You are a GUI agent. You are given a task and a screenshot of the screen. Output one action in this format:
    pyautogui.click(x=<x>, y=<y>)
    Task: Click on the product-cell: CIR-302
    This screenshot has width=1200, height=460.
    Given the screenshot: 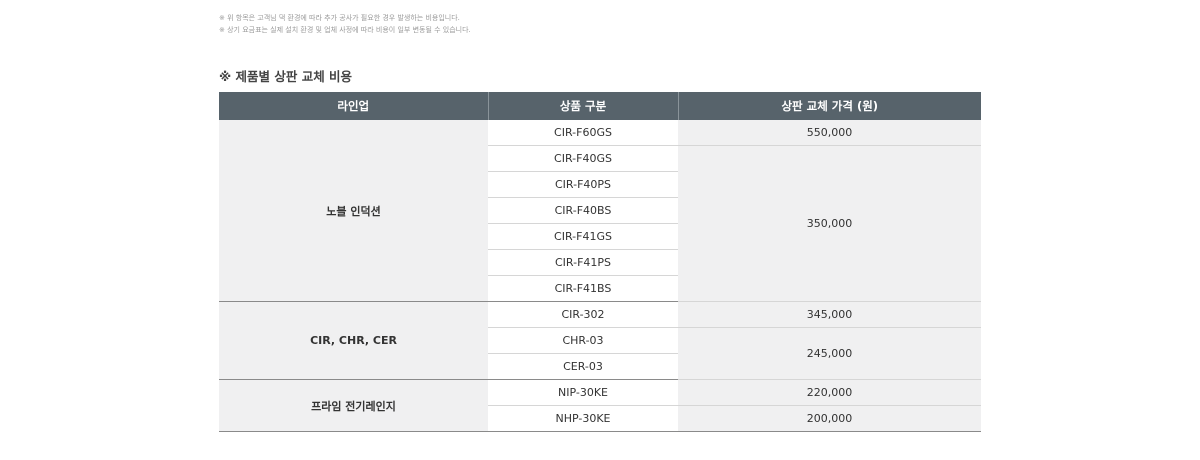 What is the action you would take?
    pyautogui.click(x=583, y=314)
    